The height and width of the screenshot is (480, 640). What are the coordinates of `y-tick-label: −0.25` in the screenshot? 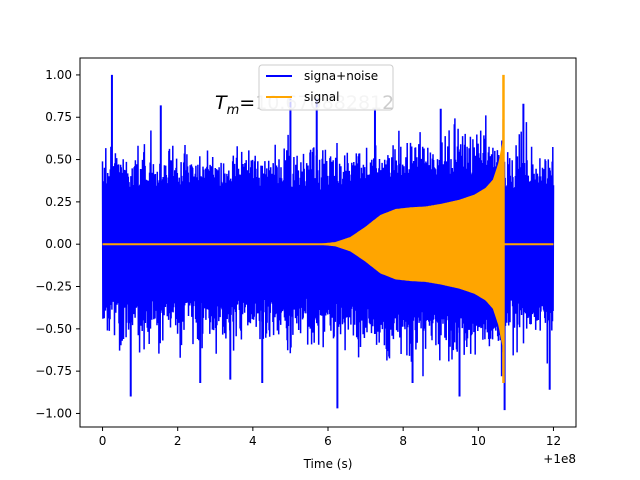 It's located at (53, 287).